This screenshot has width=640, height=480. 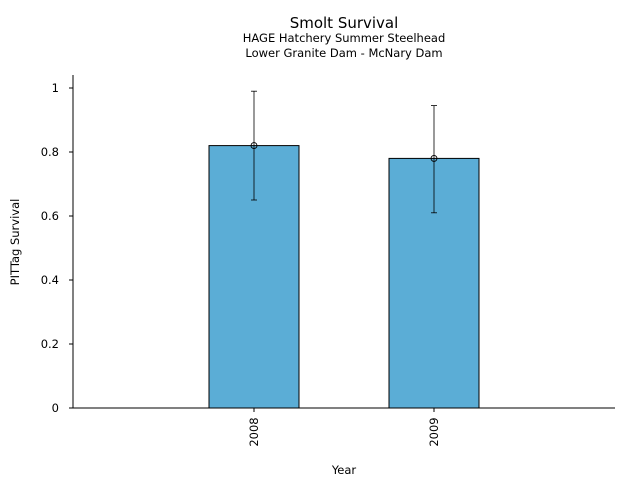 What do you see at coordinates (50, 280) in the screenshot?
I see `y-tick-label: 0.4` at bounding box center [50, 280].